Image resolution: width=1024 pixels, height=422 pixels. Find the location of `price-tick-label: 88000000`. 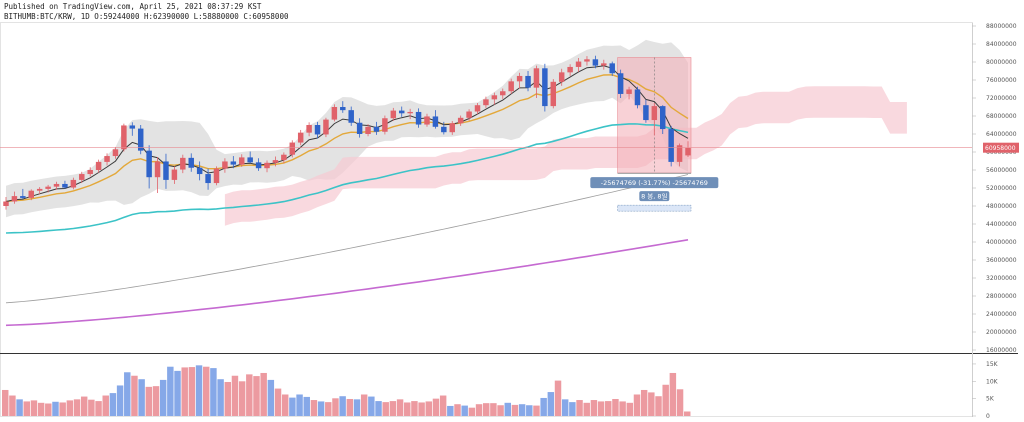

price-tick-label: 88000000 is located at coordinates (1001, 26).